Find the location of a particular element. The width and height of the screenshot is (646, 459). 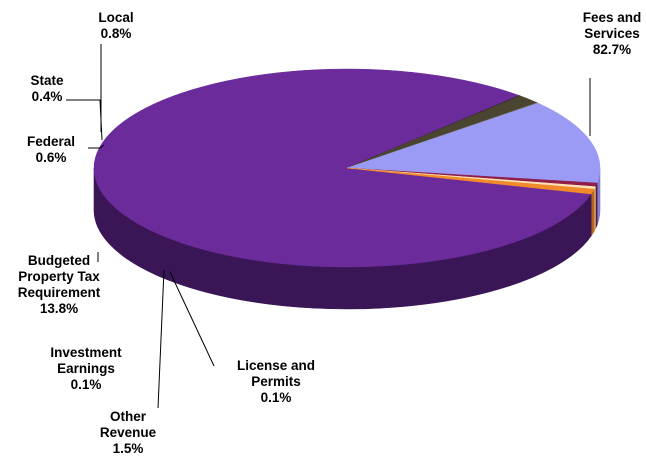

leader-line-license-and-permits is located at coordinates (192, 319).